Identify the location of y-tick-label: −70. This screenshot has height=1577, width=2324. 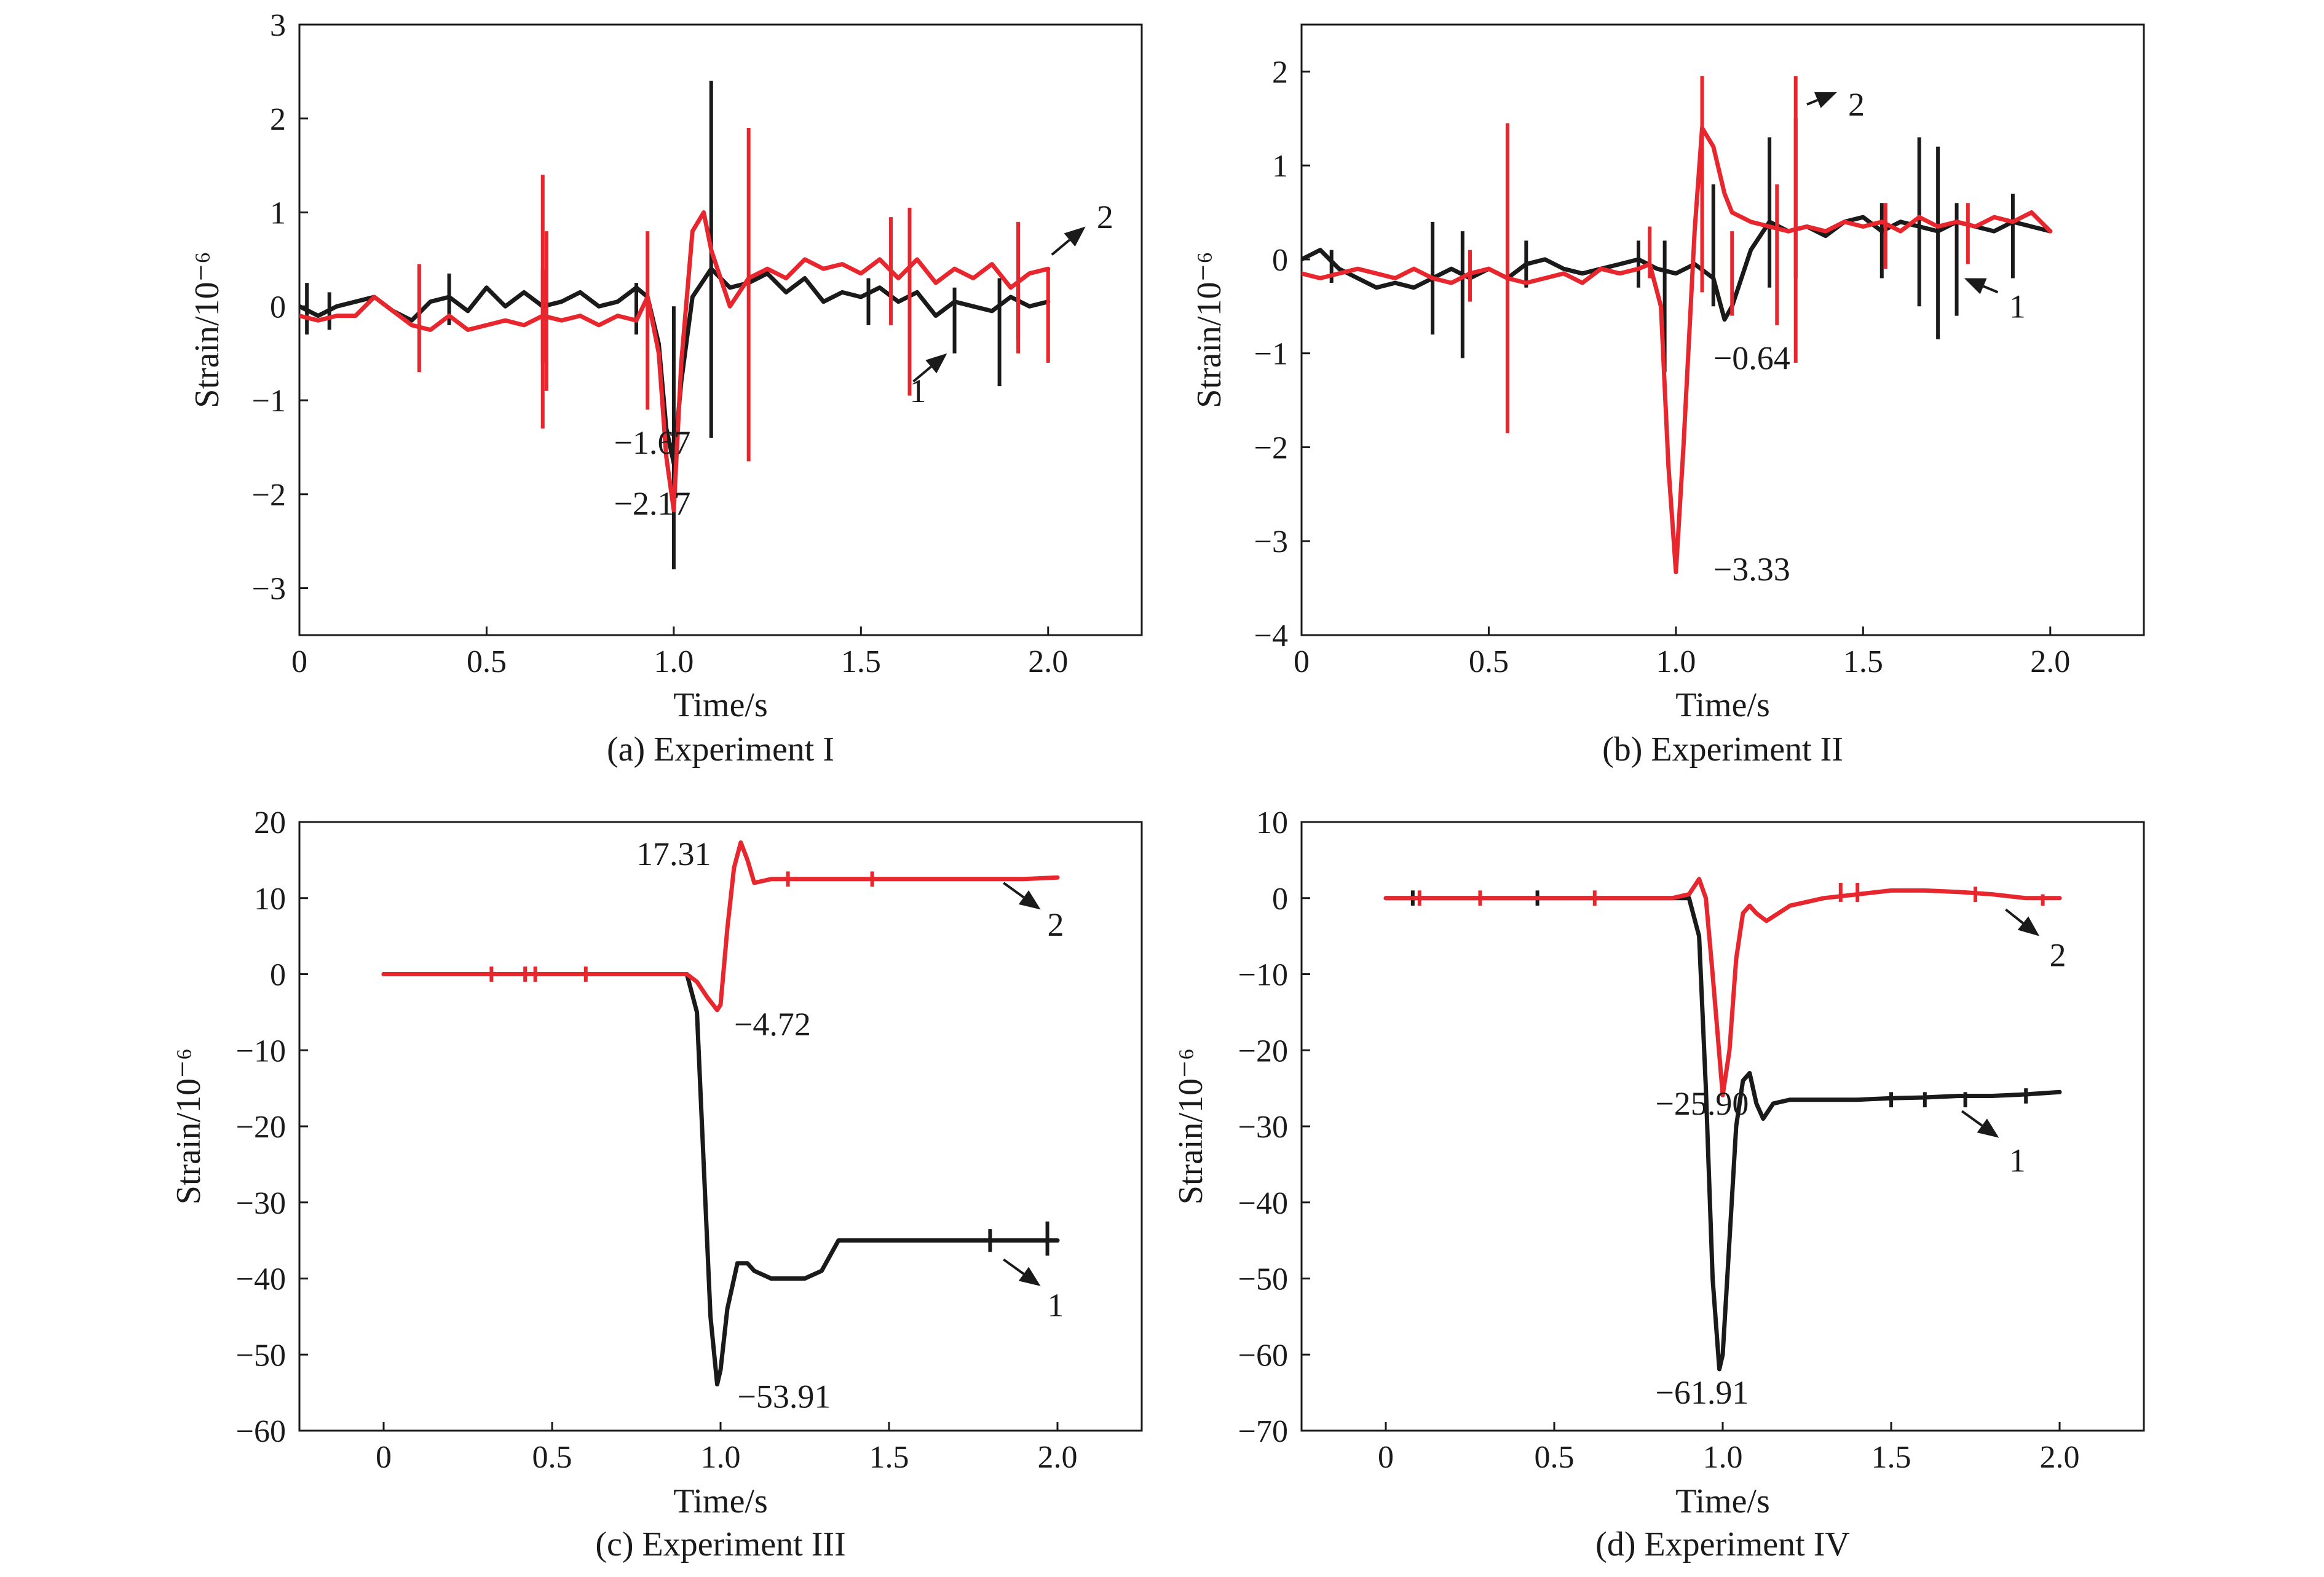
(1263, 1431).